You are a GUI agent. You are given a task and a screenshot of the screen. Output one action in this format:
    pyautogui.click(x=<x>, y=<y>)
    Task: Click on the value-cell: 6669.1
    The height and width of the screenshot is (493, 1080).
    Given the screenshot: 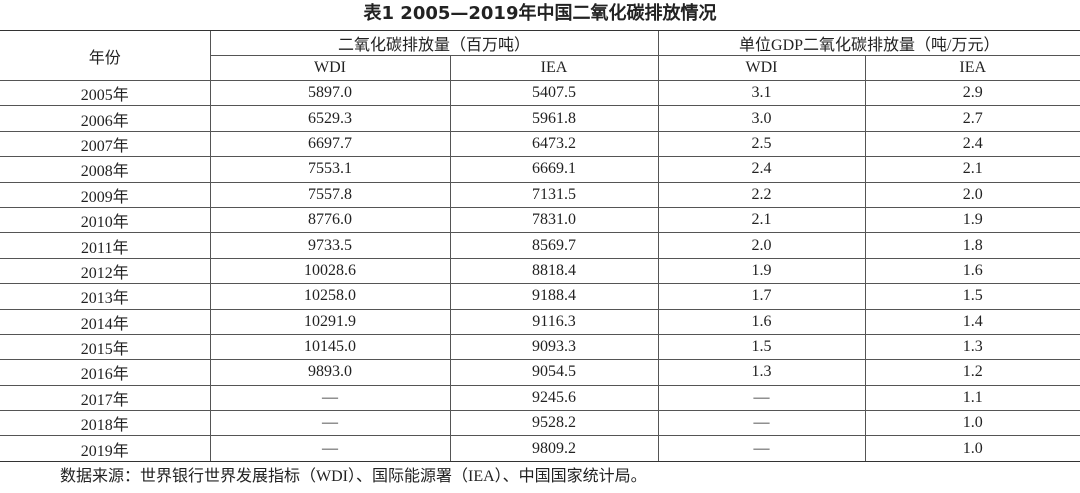 What is the action you would take?
    pyautogui.click(x=553, y=169)
    